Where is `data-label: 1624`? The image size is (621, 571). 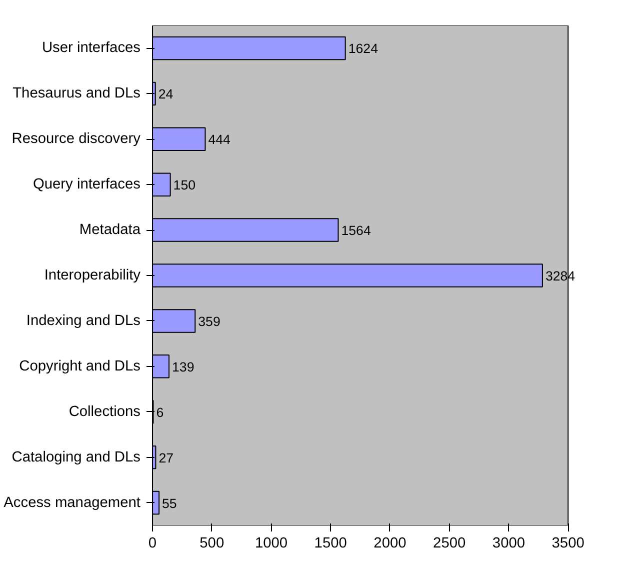
data-label: 1624 is located at coordinates (363, 48).